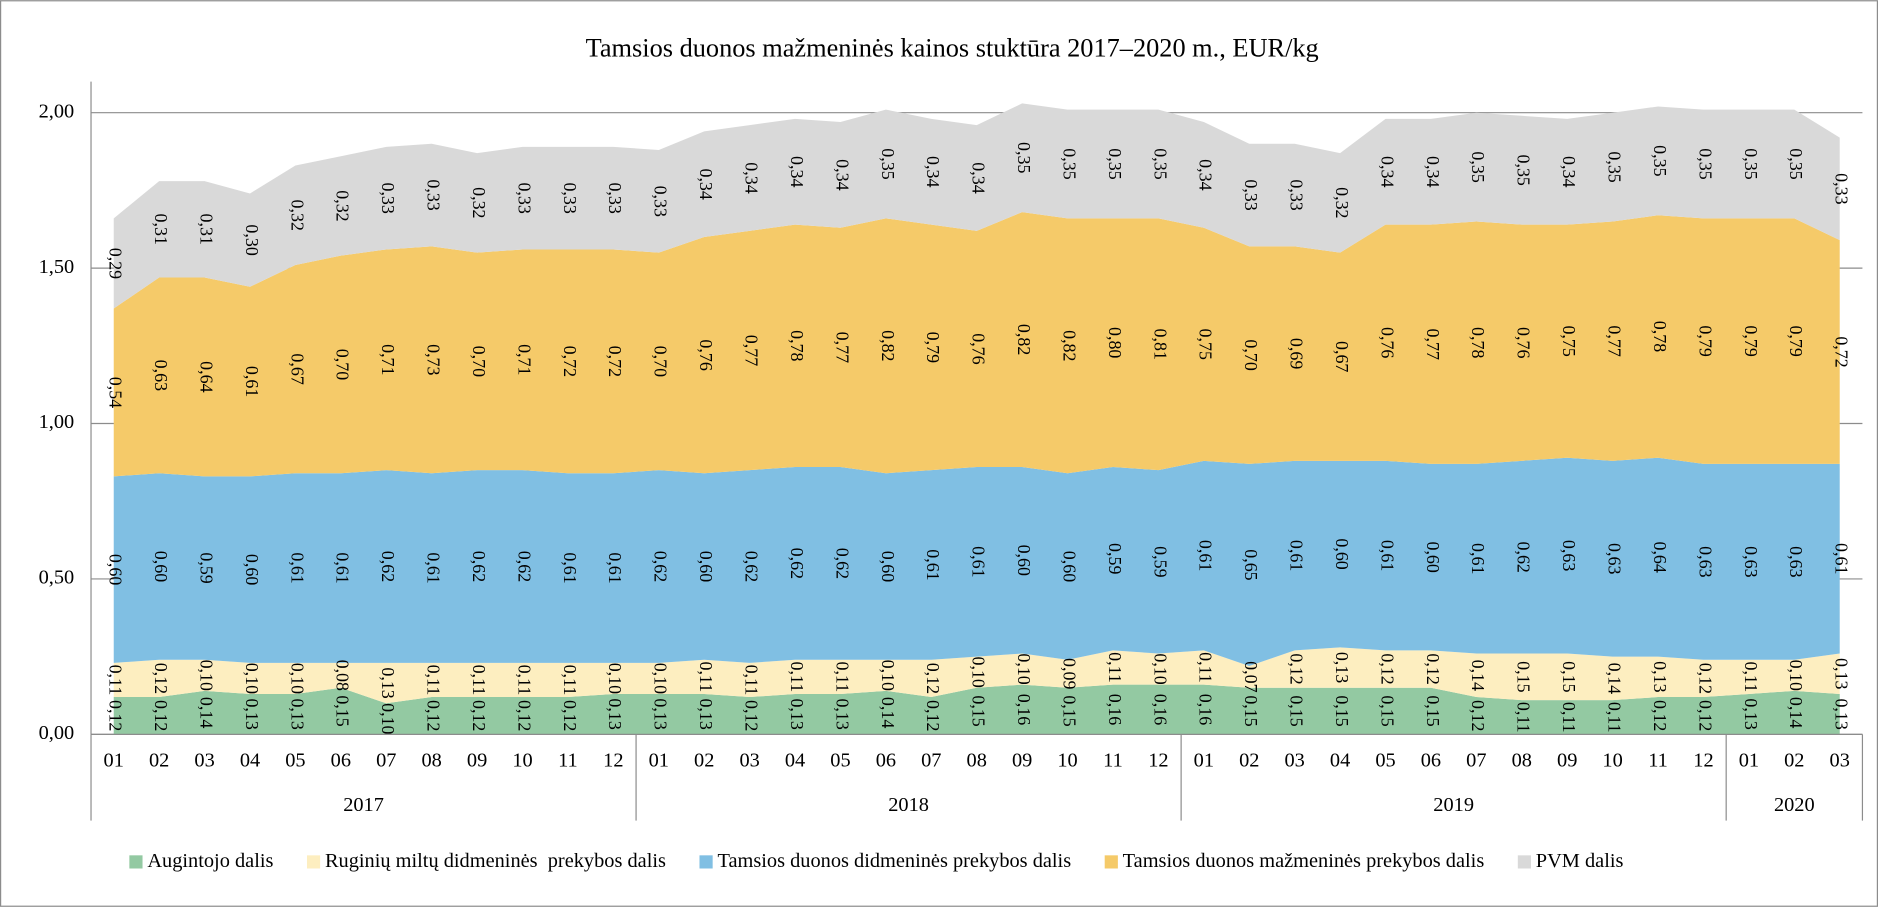 The image size is (1878, 907). I want to click on value-label: 0,29, so click(116, 263).